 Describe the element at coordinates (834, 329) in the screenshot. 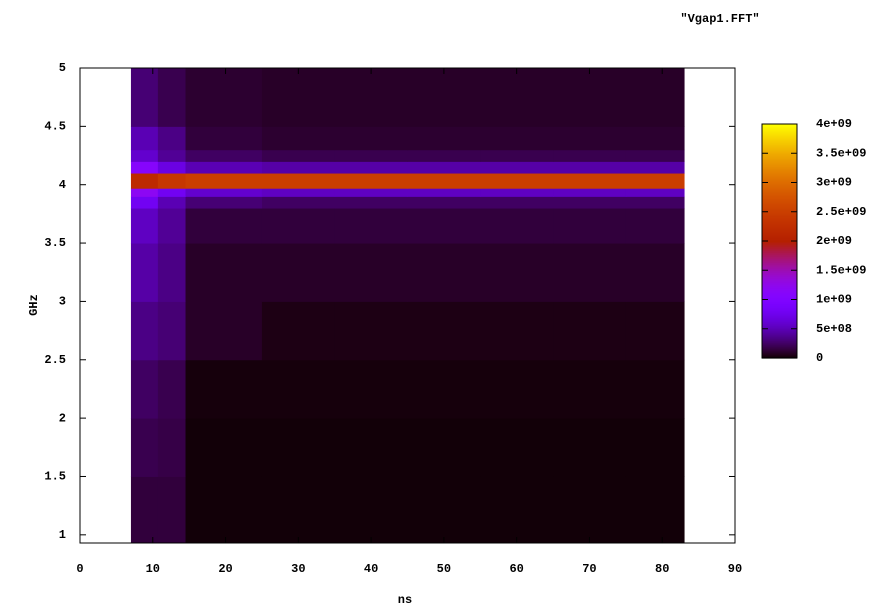

I see `colorbar-tick-label: 5e+08` at that location.